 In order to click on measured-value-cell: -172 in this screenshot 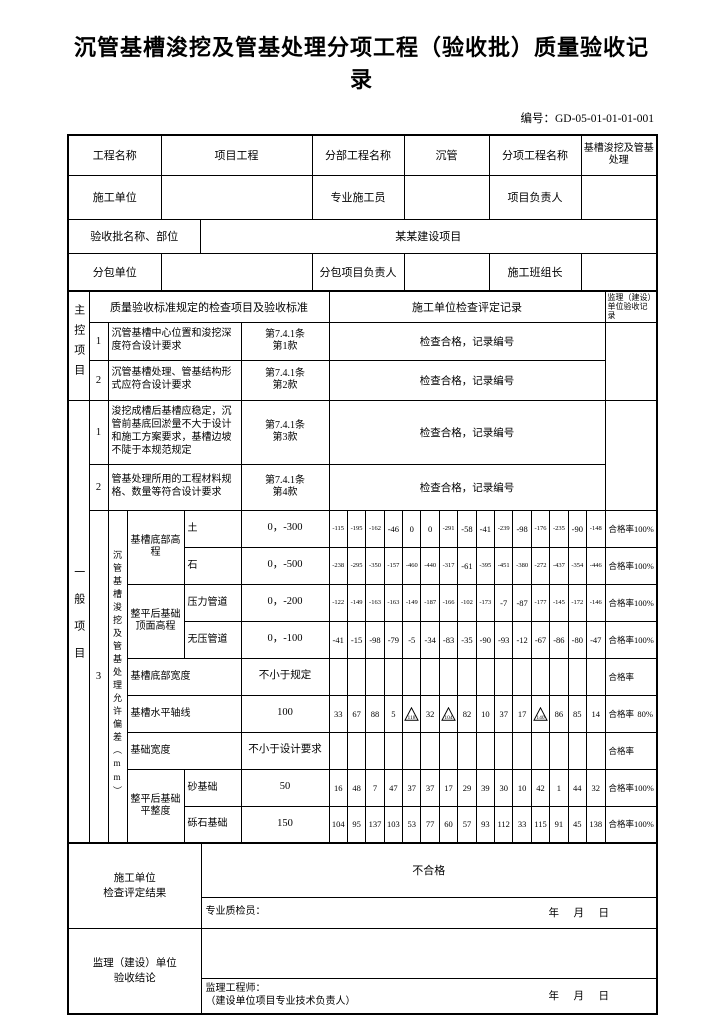, I will do `click(577, 602)`.